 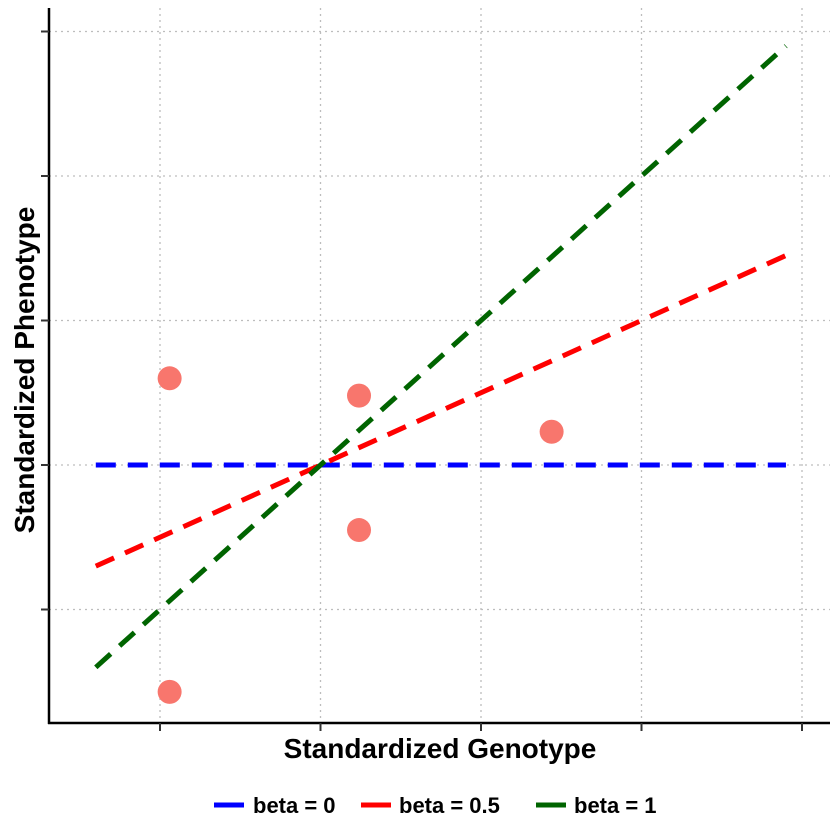 I want to click on legend-label-beta-1: beta = 1, so click(x=615, y=805).